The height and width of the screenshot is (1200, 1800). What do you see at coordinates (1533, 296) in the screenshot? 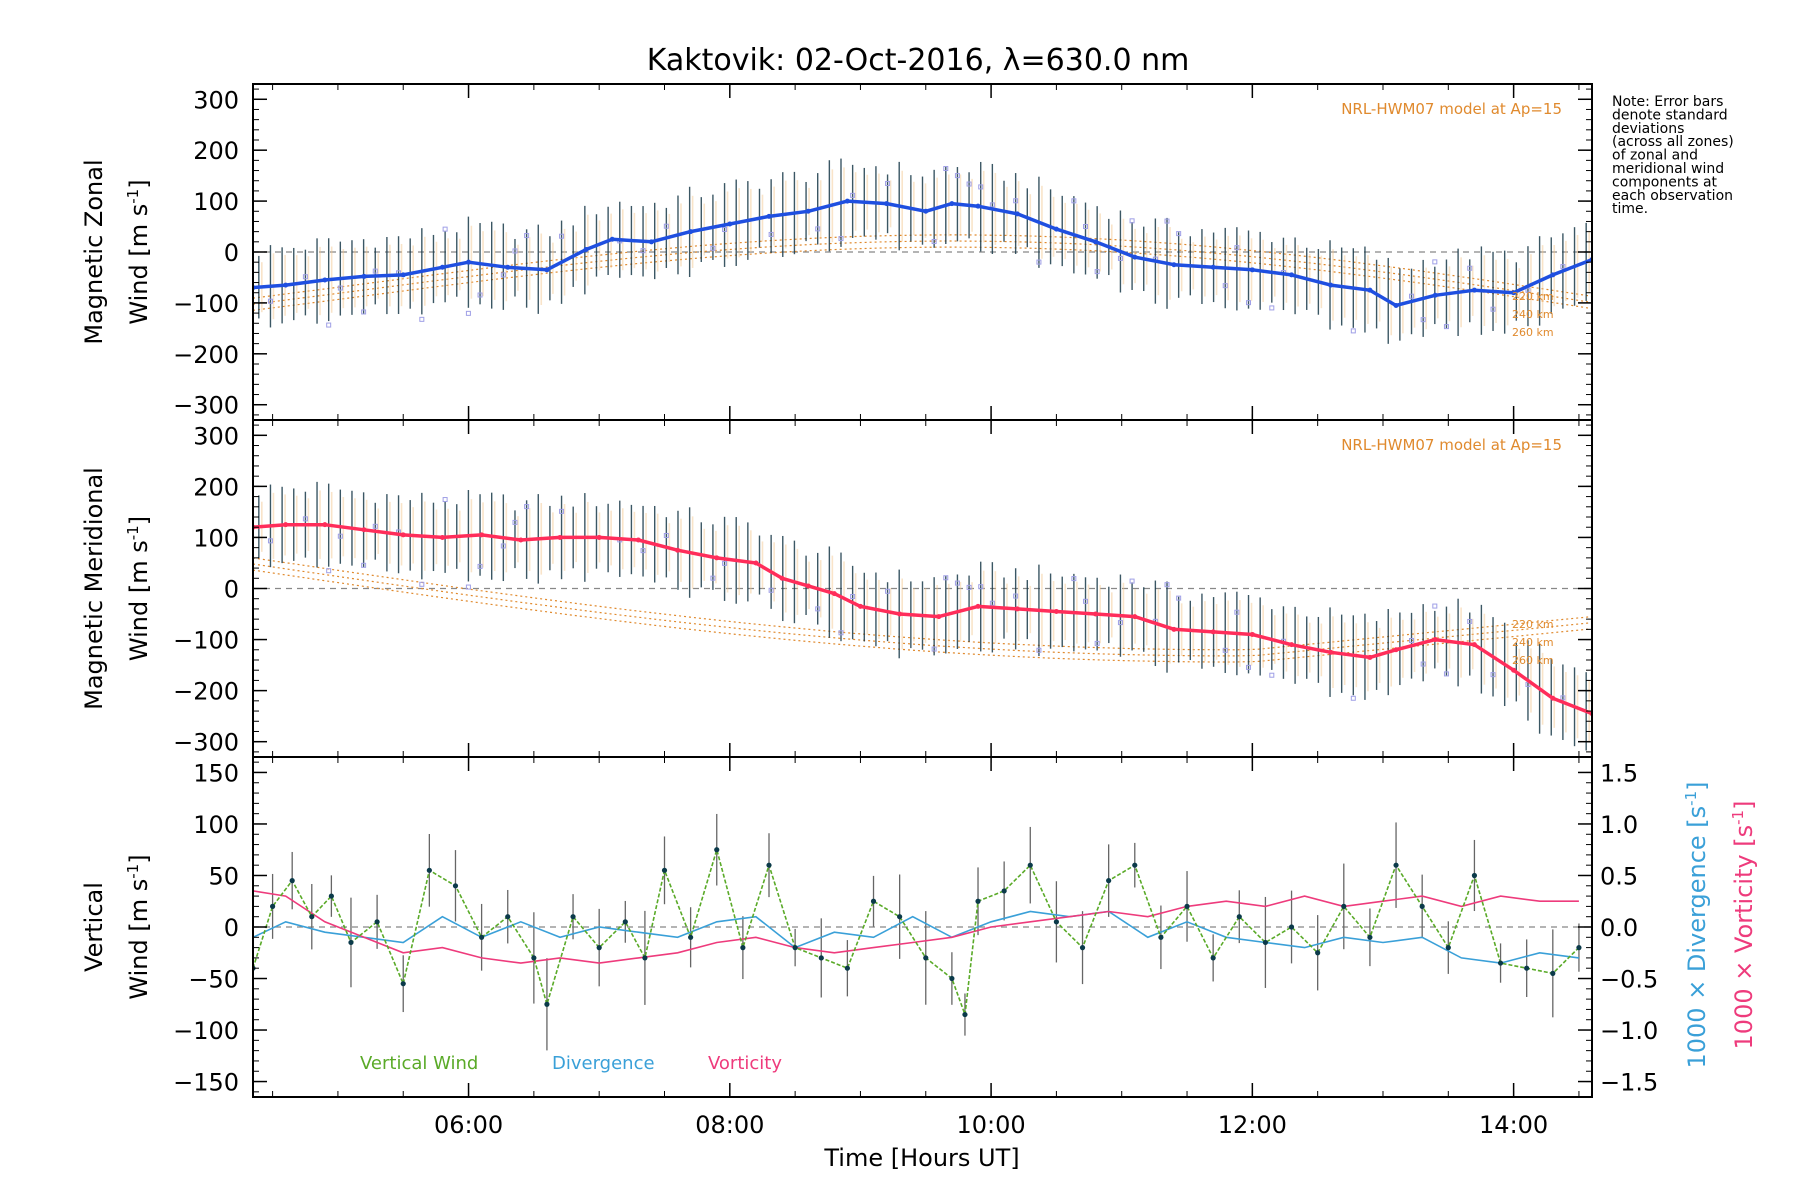
I see `model-altitude-label: 220 km` at bounding box center [1533, 296].